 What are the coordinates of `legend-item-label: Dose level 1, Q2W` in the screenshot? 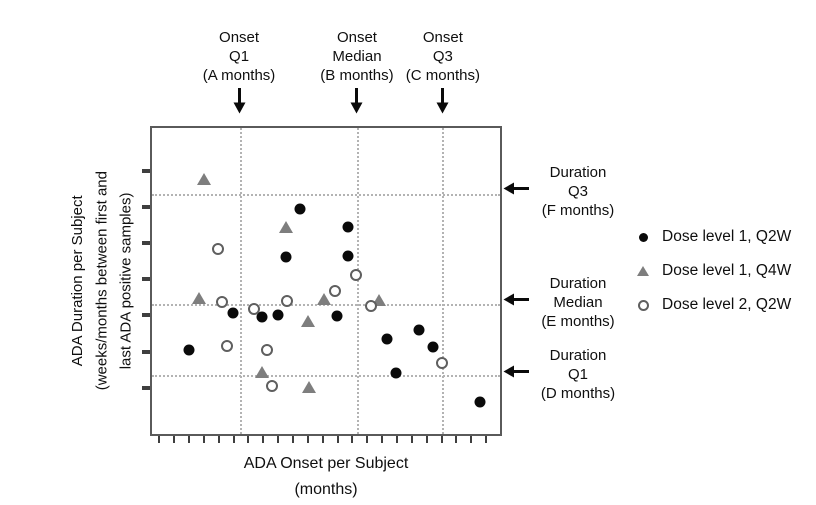 It's located at (727, 236).